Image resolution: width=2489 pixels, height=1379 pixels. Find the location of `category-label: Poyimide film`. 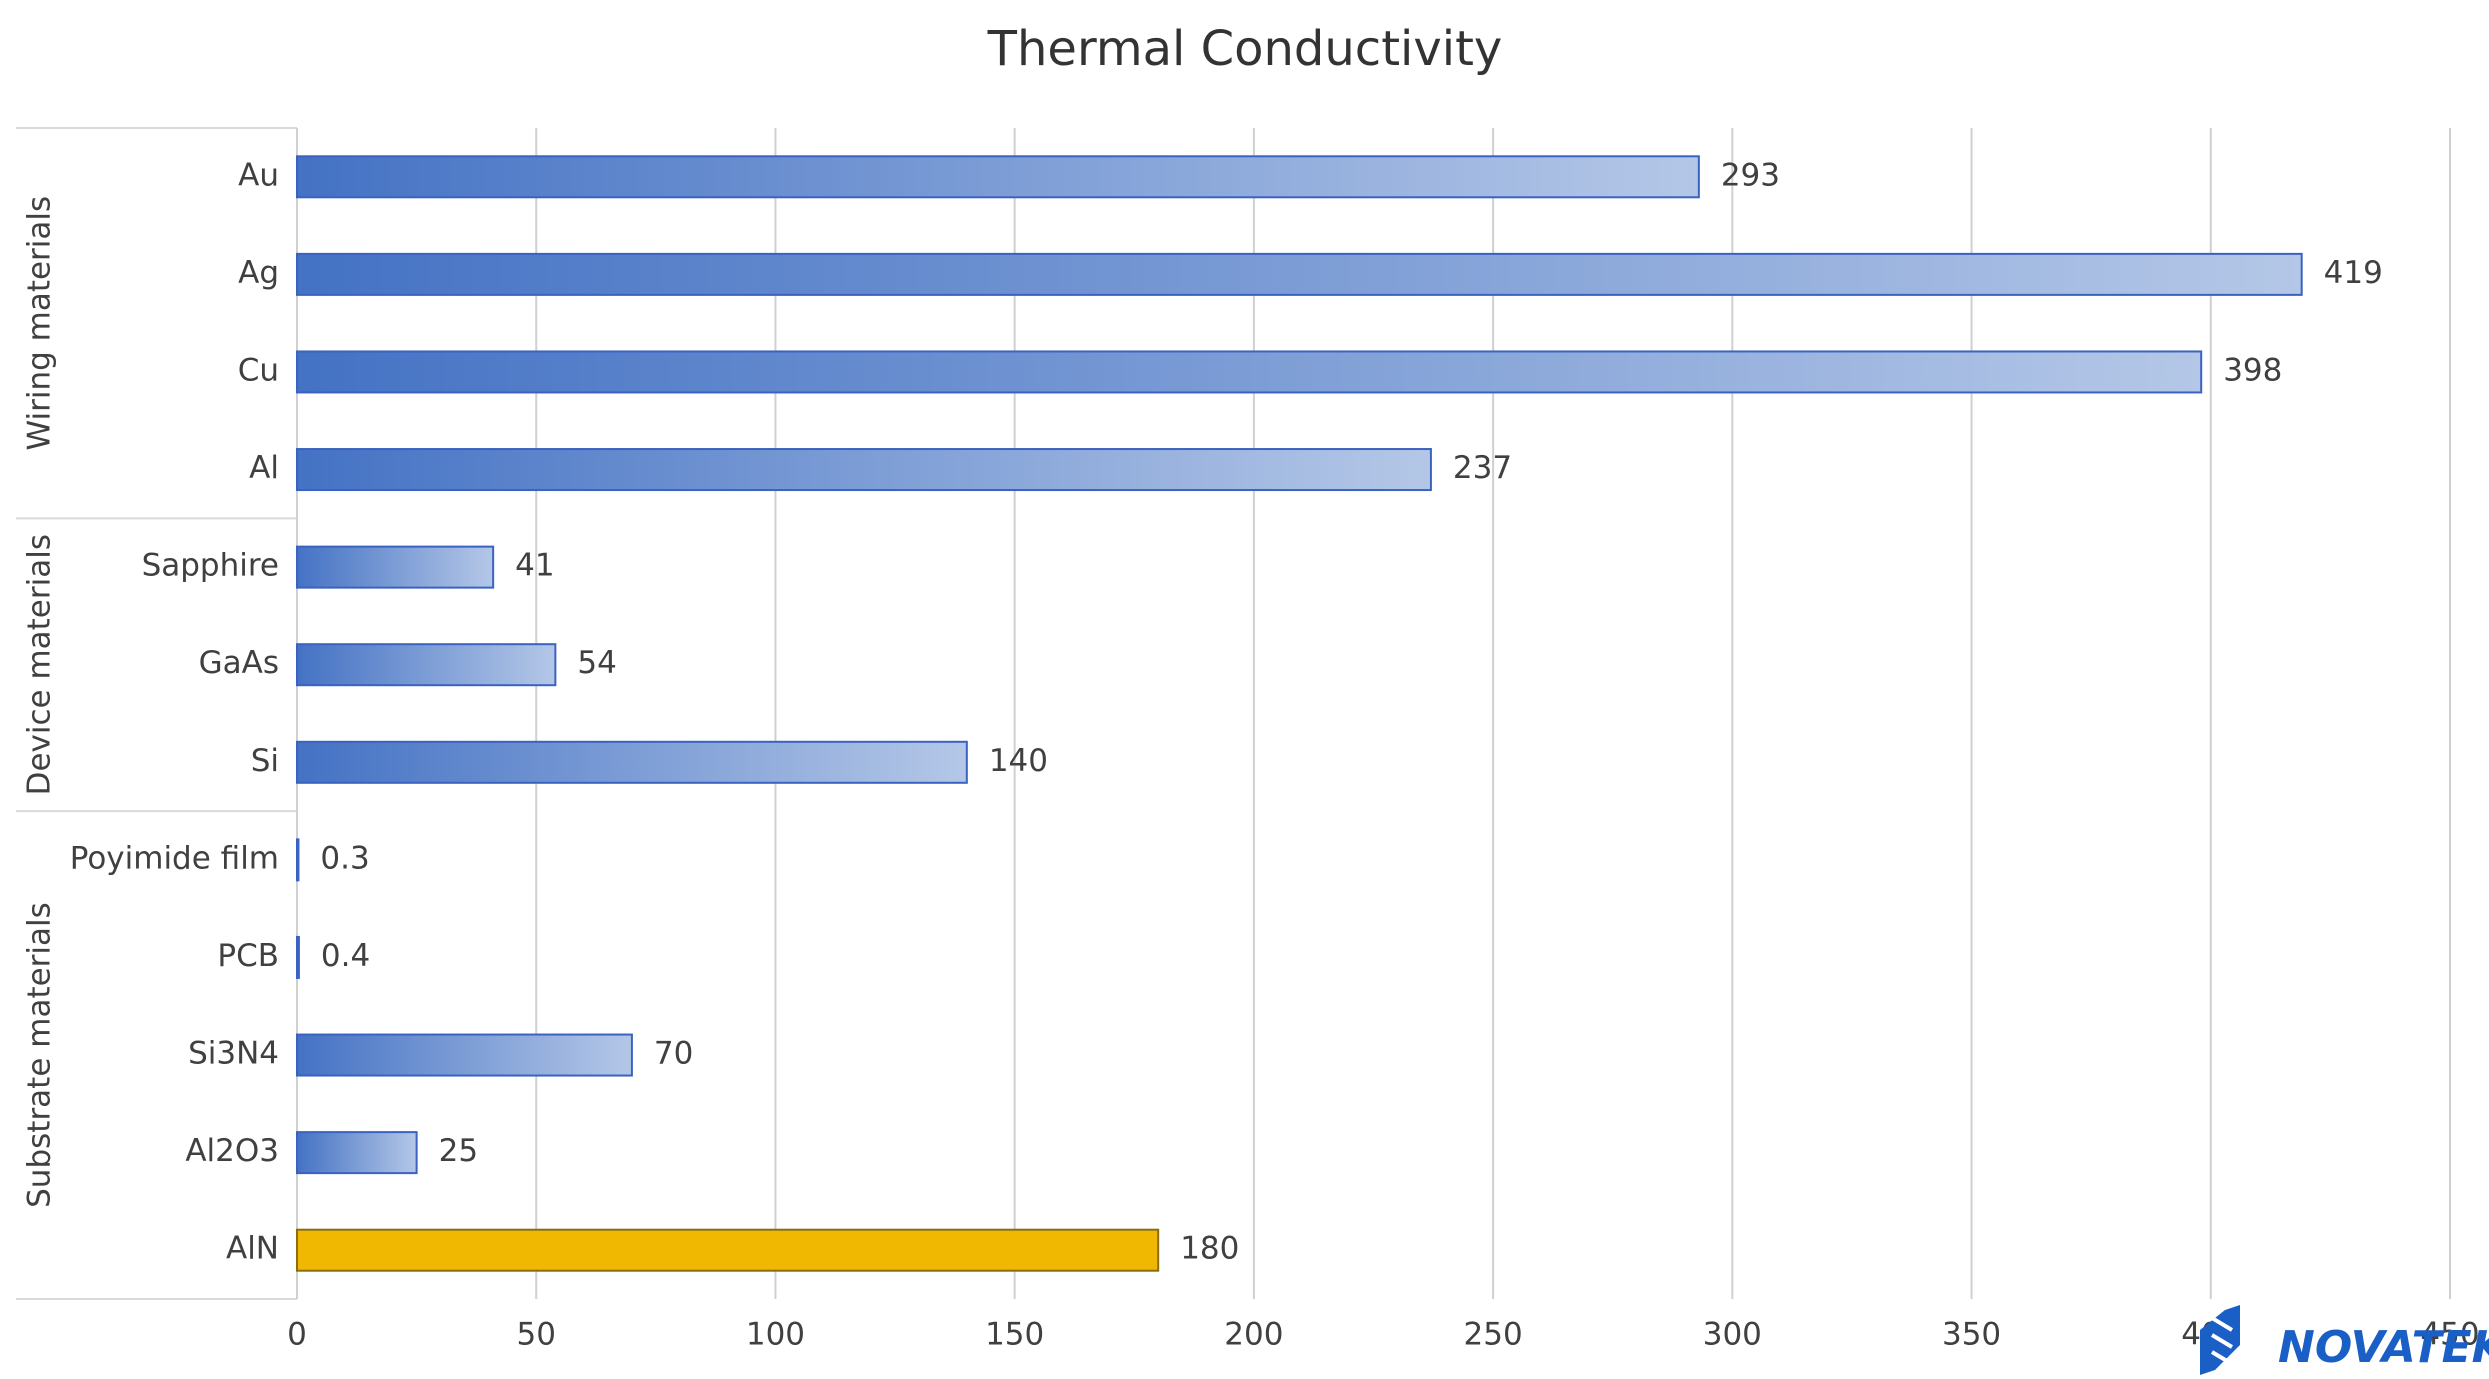

category-label: Poyimide film is located at coordinates (174, 858).